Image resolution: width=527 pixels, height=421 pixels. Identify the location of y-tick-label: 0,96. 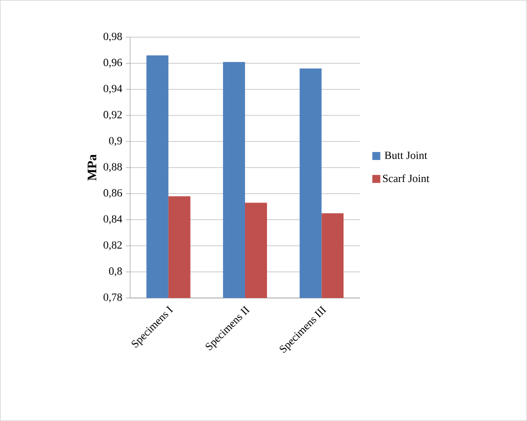
(113, 63).